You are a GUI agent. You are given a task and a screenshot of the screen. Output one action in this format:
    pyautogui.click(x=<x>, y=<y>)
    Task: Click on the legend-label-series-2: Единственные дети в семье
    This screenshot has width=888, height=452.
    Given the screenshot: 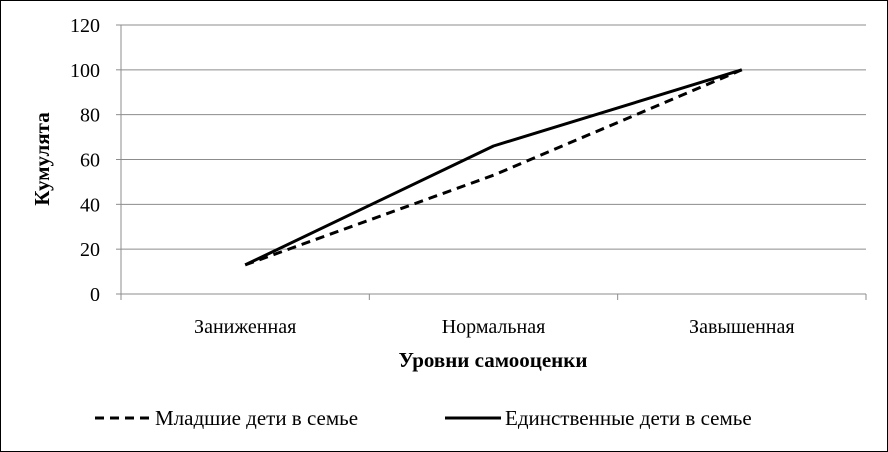 What is the action you would take?
    pyautogui.click(x=628, y=418)
    